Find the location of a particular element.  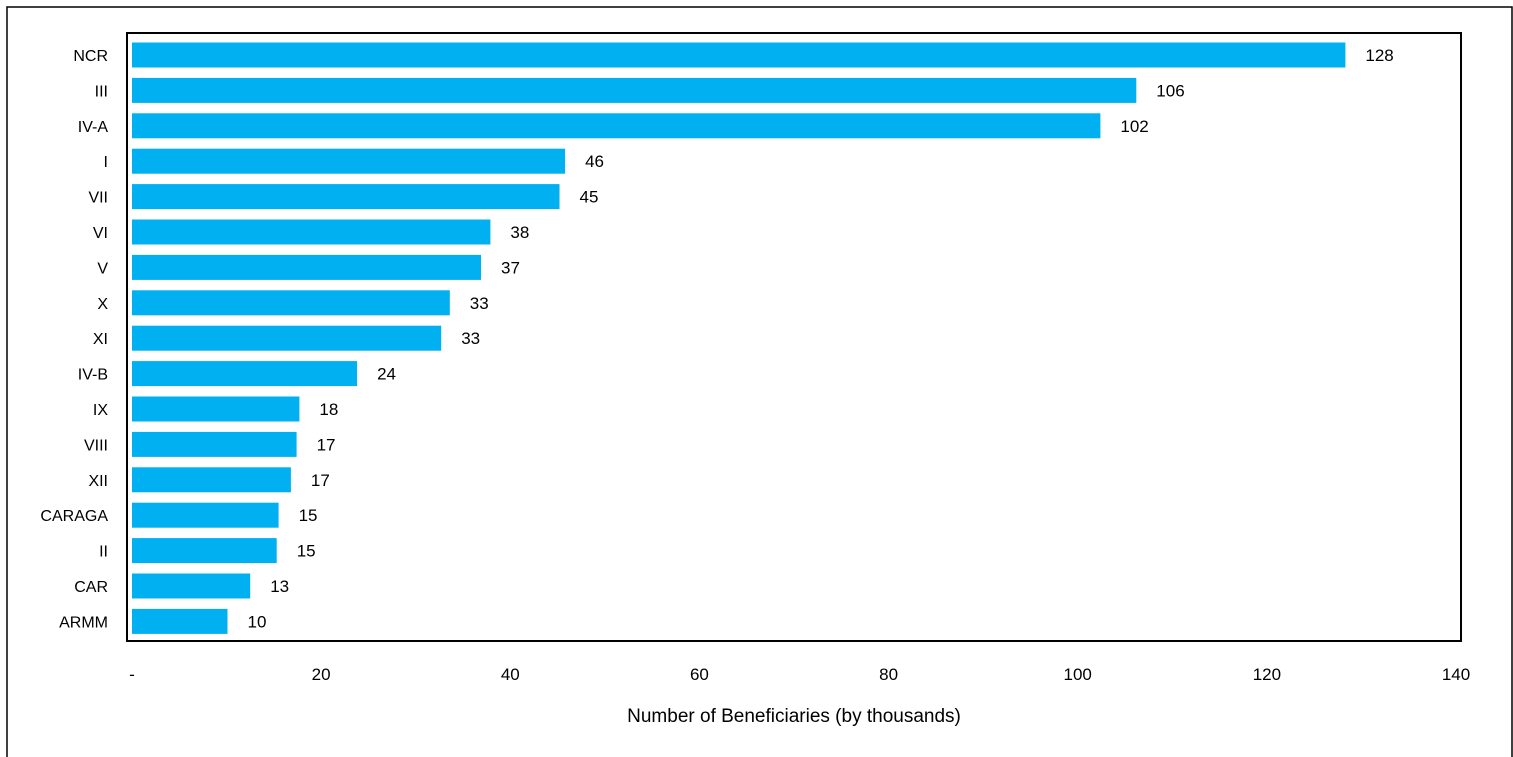

bar-v is located at coordinates (306, 267).